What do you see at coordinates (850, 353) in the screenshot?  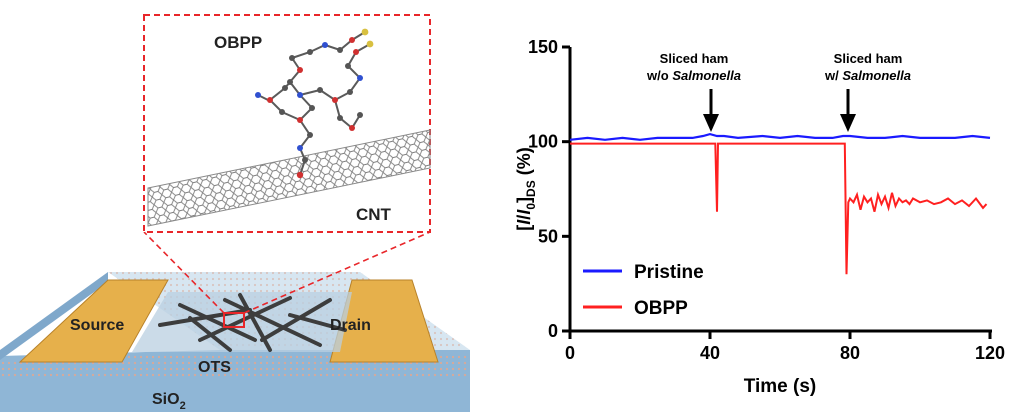 I see `x-tick-label: 80` at bounding box center [850, 353].